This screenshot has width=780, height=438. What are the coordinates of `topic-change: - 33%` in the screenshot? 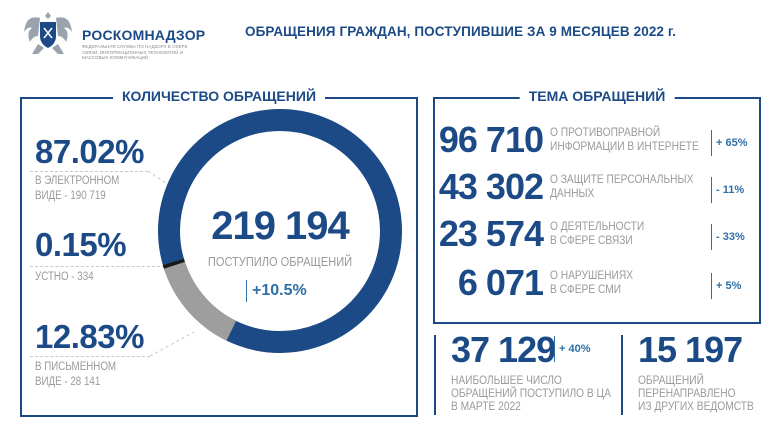 It's located at (728, 237).